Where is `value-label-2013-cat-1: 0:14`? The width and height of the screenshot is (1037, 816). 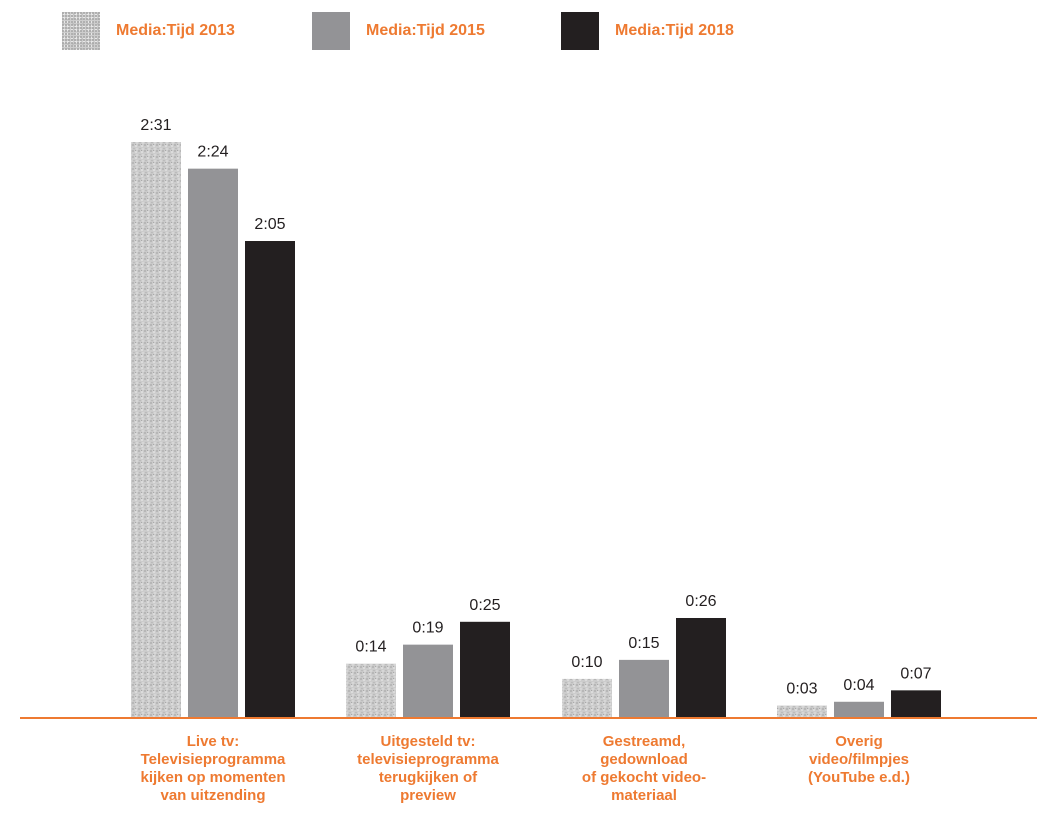
value-label-2013-cat-1: 0:14 is located at coordinates (370, 647).